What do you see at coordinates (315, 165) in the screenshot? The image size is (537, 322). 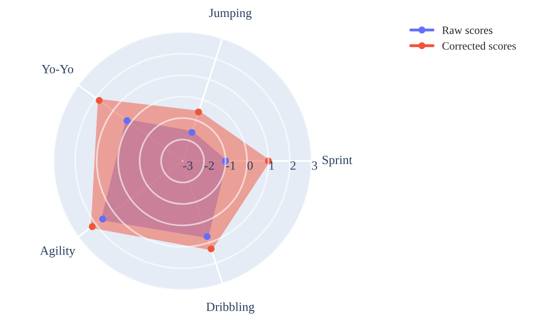 I see `y-tick-label: 3` at bounding box center [315, 165].